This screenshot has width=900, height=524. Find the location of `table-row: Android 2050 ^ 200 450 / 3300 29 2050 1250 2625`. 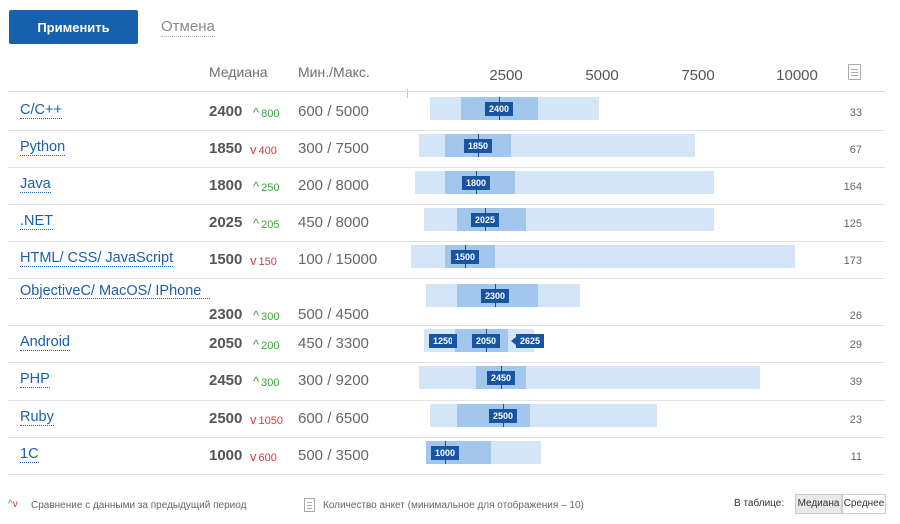

table-row: Android 2050 ^ 200 450 / 3300 29 2050 1250 2625 is located at coordinates (450, 344).